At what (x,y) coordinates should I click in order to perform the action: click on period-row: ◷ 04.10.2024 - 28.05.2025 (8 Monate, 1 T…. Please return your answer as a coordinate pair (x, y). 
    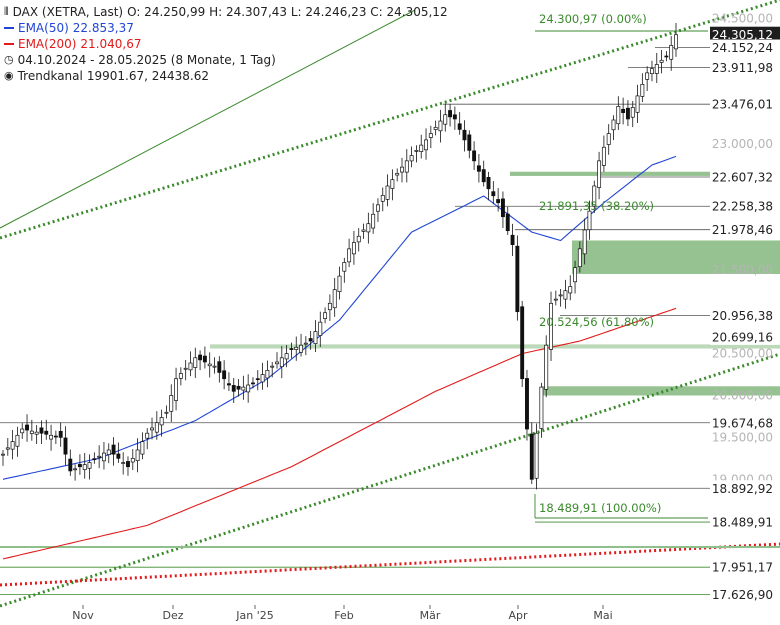
    Looking at the image, I should click on (226, 60).